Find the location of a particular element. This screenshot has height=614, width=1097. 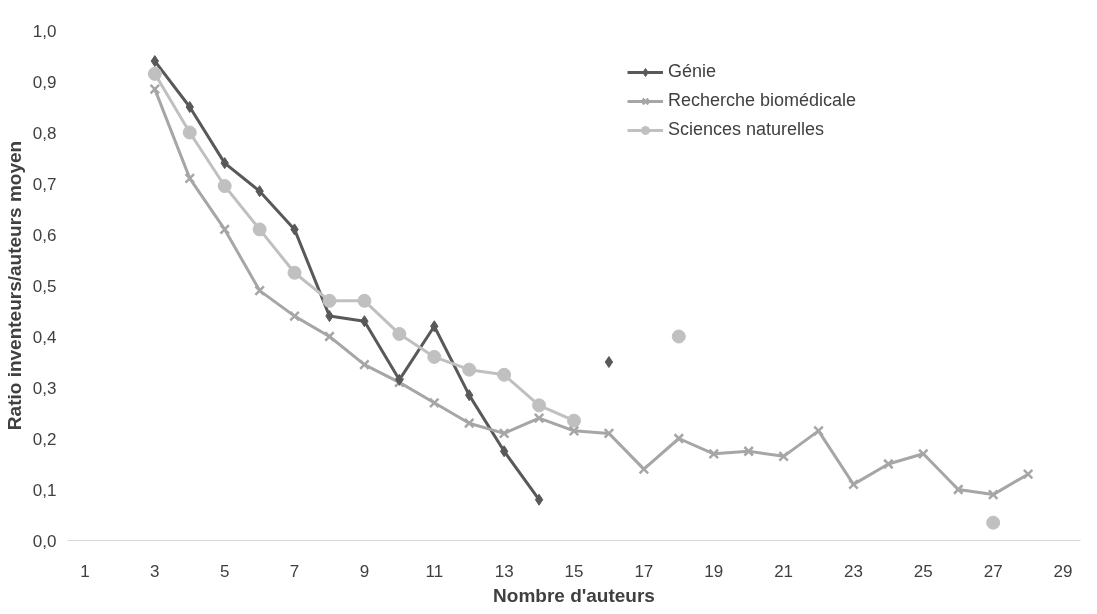

y-tick-label: 0,8 is located at coordinates (44, 133).